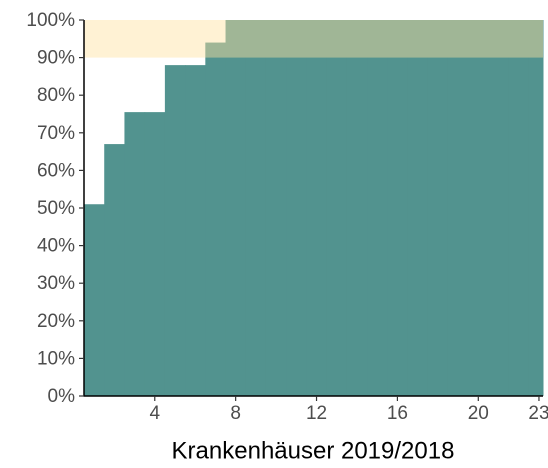 Image resolution: width=548 pixels, height=468 pixels. I want to click on y-tick-label: 60%, so click(56, 170).